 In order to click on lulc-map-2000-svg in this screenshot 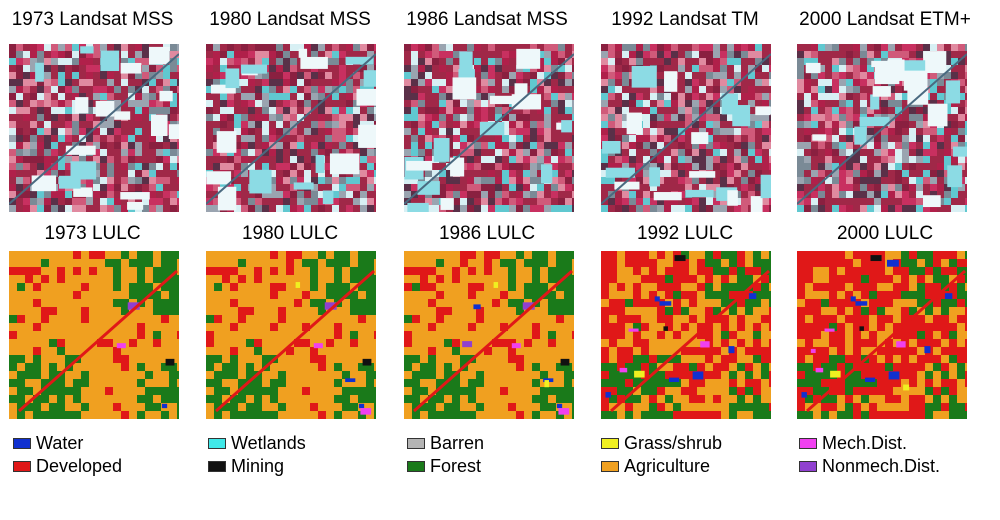, I will do `click(882, 335)`.